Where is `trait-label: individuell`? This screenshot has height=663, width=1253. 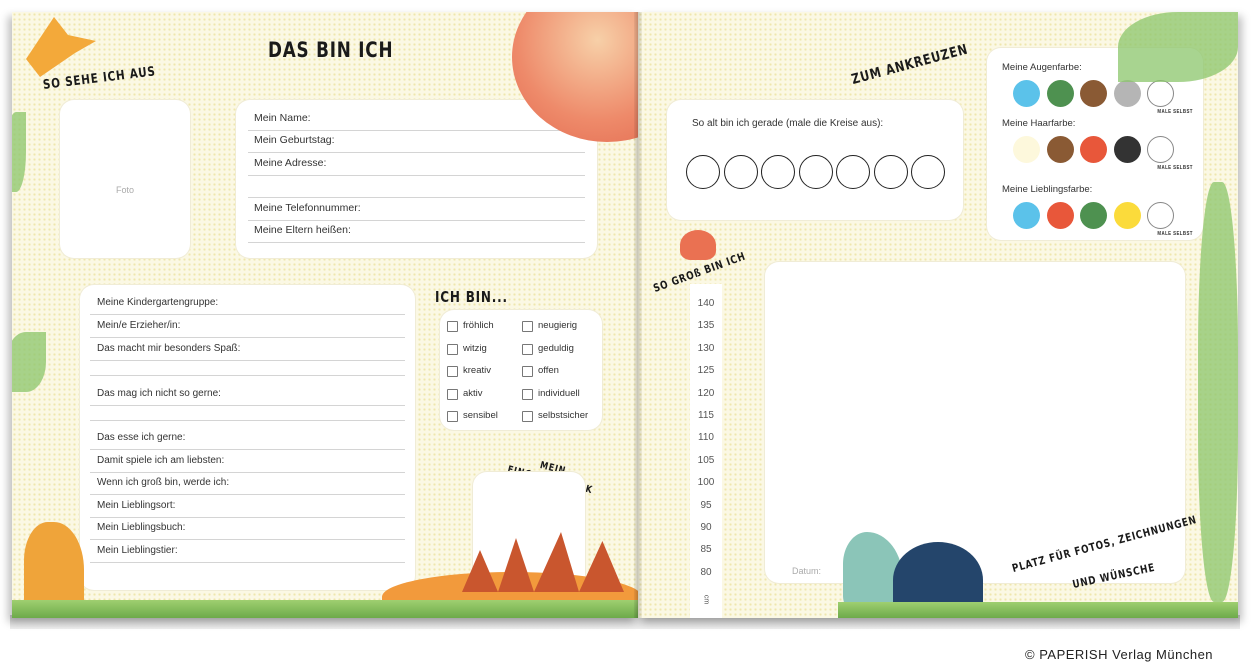 trait-label: individuell is located at coordinates (559, 393).